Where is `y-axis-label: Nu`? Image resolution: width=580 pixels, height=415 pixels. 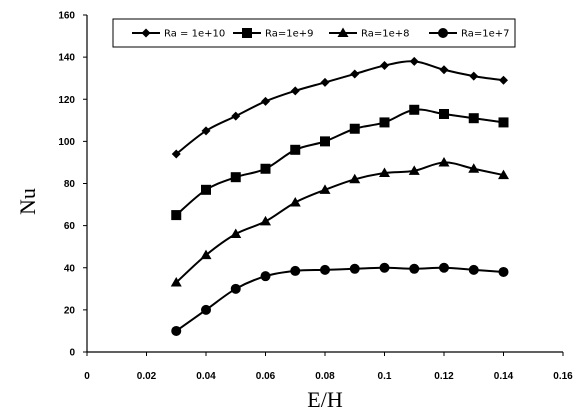
y-axis-label: Nu is located at coordinates (27, 201).